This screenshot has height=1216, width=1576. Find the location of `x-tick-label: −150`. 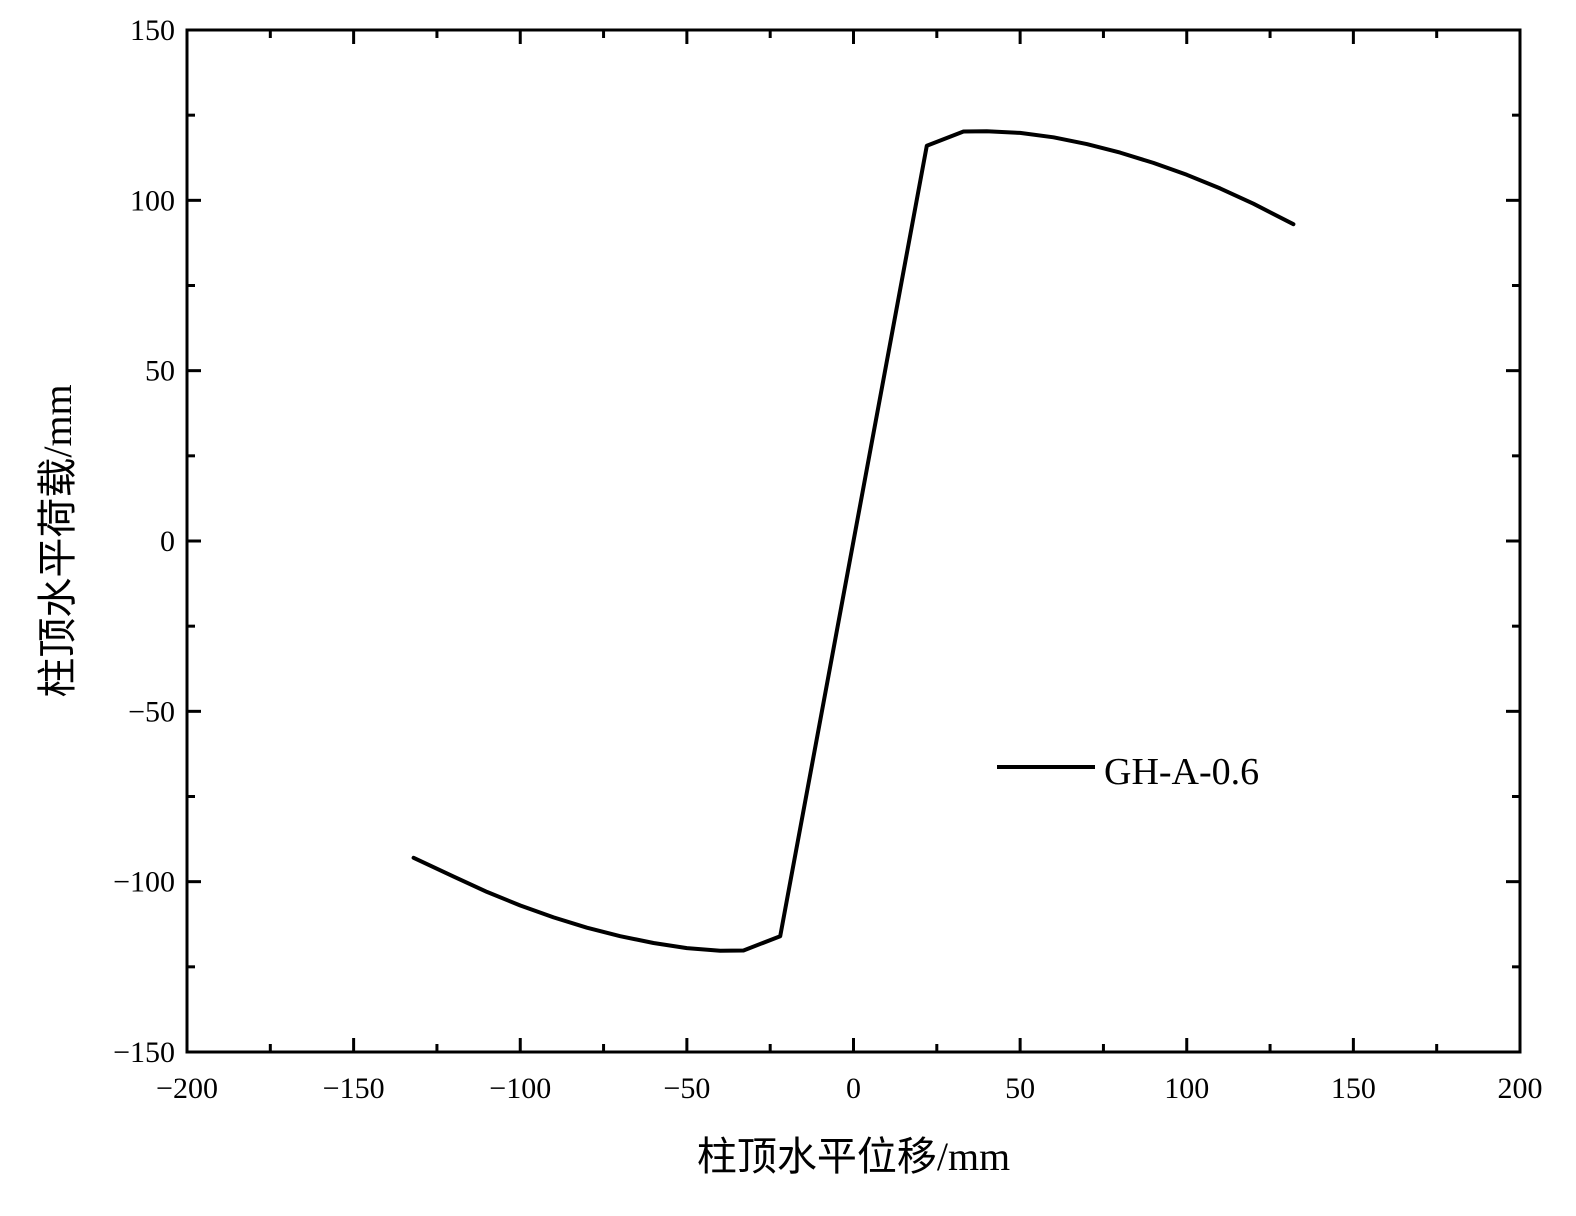

x-tick-label: −150 is located at coordinates (354, 1088).